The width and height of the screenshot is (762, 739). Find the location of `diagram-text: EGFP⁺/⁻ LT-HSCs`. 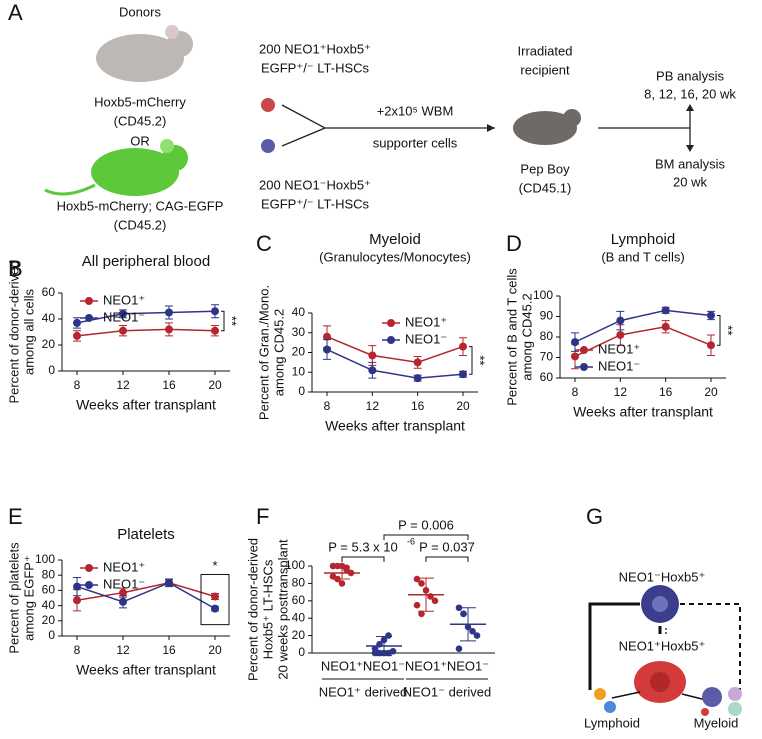

diagram-text: EGFP⁺/⁻ LT-HSCs is located at coordinates (315, 203).